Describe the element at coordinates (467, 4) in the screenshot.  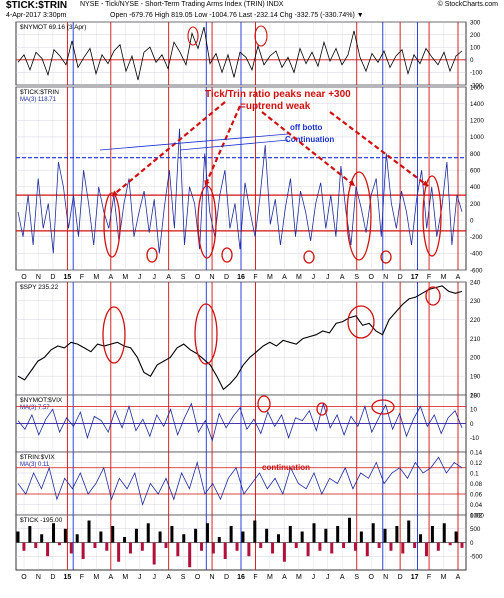
I see `source-credit: © StockCharts.com` at that location.